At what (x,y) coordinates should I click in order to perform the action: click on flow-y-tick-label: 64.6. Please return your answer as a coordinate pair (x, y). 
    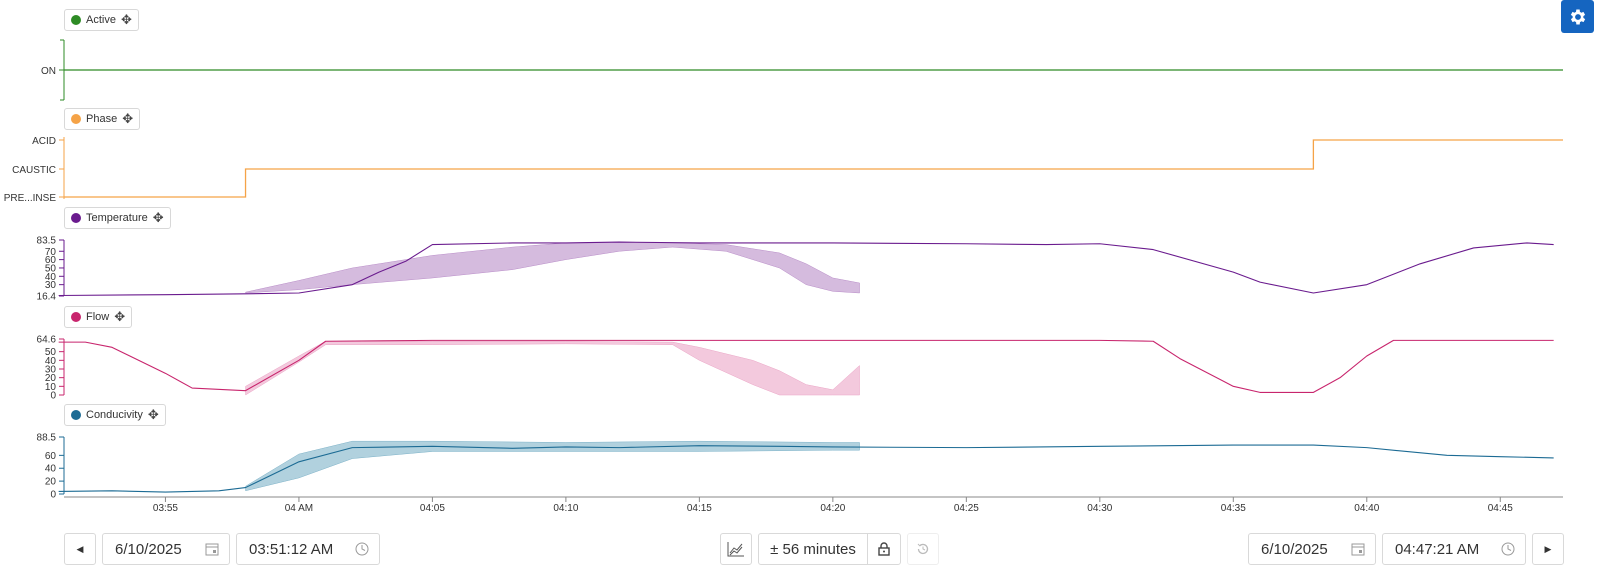
    Looking at the image, I should click on (47, 340).